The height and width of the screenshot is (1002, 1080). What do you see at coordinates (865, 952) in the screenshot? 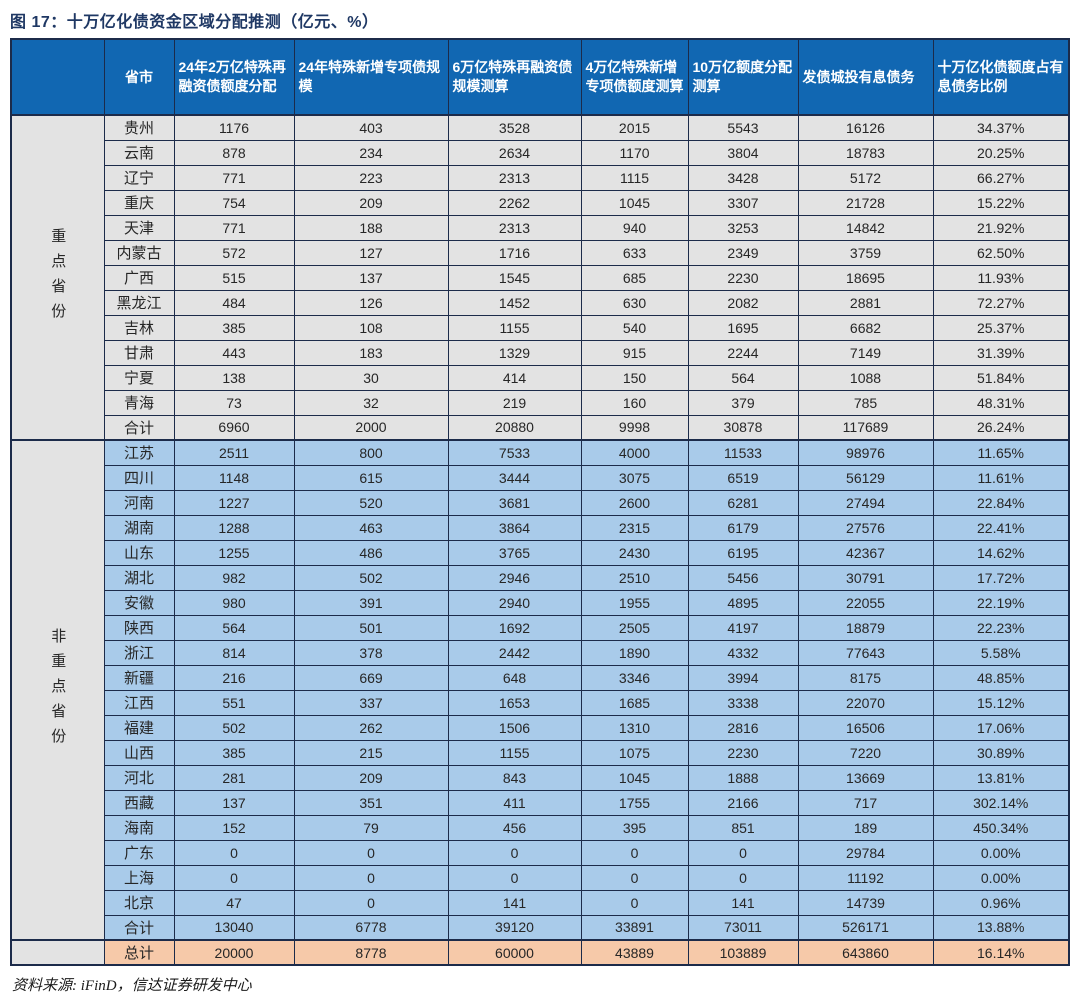
I see `value-cell: 643860` at bounding box center [865, 952].